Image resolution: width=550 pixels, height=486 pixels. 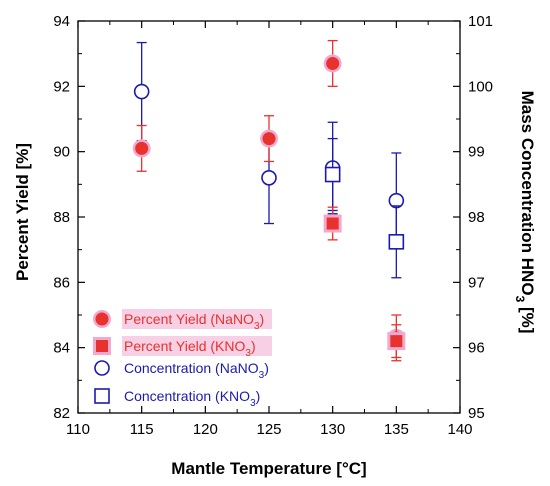 I want to click on y2-tick-label: 100, so click(x=480, y=86).